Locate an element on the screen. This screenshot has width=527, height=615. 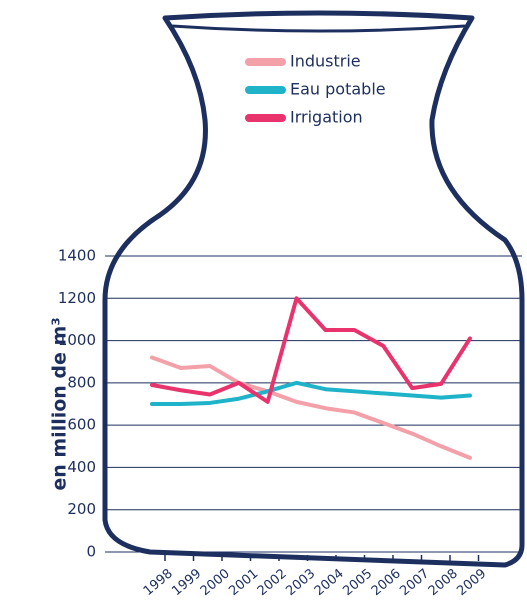
x-tick-label: 2007 is located at coordinates (414, 582).